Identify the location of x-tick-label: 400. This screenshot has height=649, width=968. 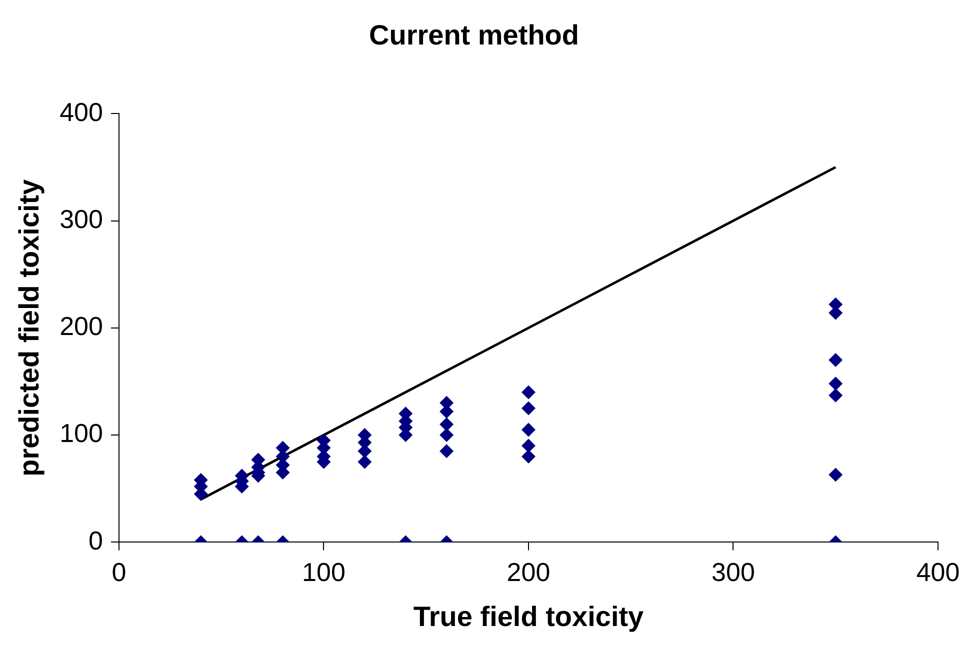
(938, 571).